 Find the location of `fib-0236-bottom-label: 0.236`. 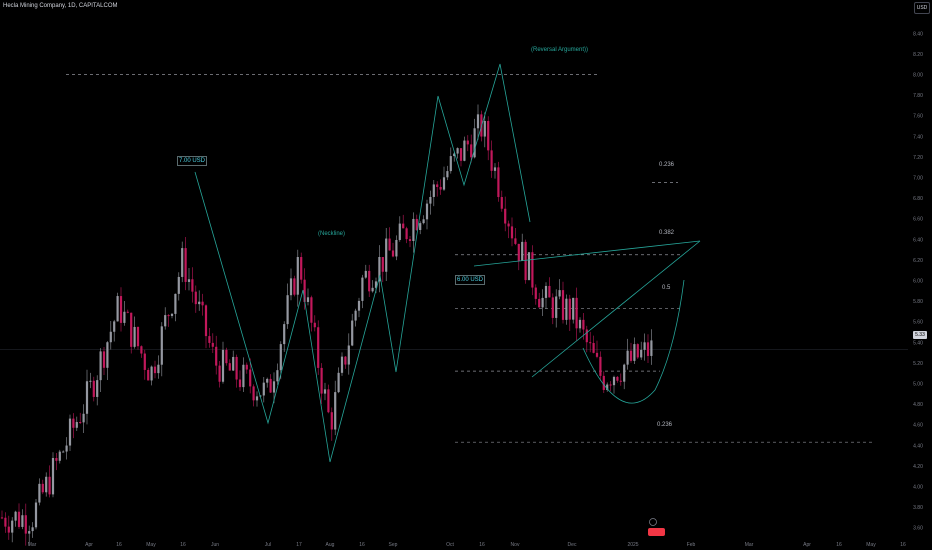

fib-0236-bottom-label: 0.236 is located at coordinates (665, 425).